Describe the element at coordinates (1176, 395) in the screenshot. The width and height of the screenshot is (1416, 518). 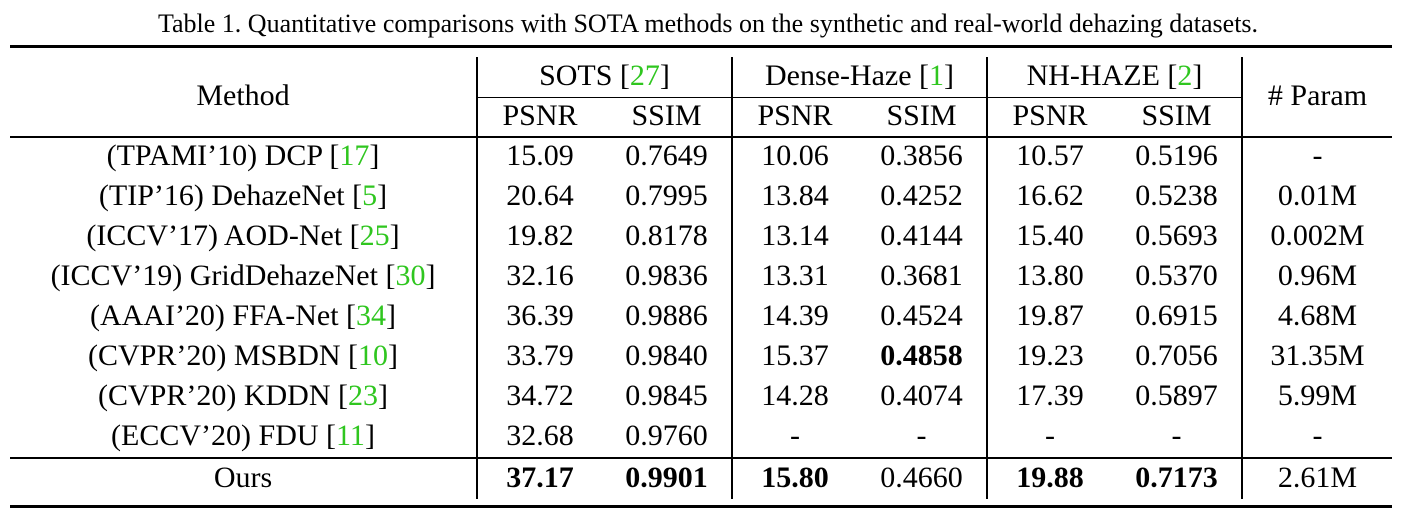
I see `value-cell: 0.5897` at that location.